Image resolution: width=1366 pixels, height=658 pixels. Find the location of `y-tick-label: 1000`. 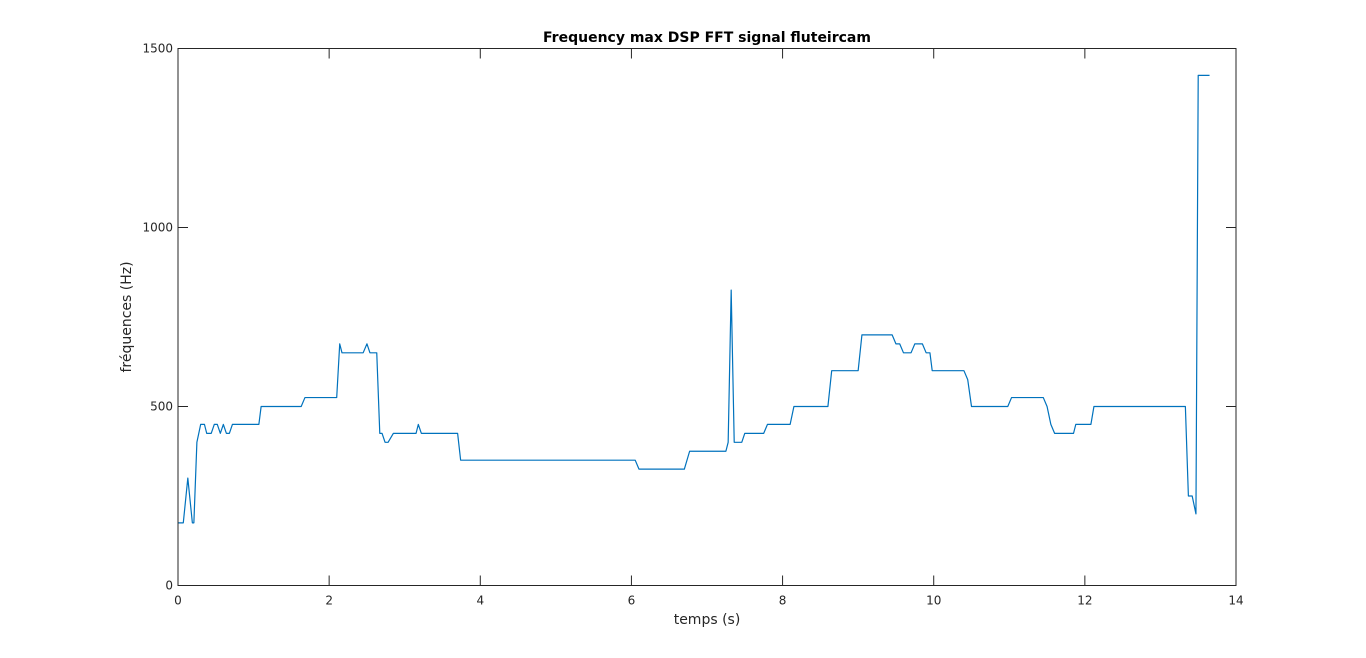

y-tick-label: 1000 is located at coordinates (157, 228).